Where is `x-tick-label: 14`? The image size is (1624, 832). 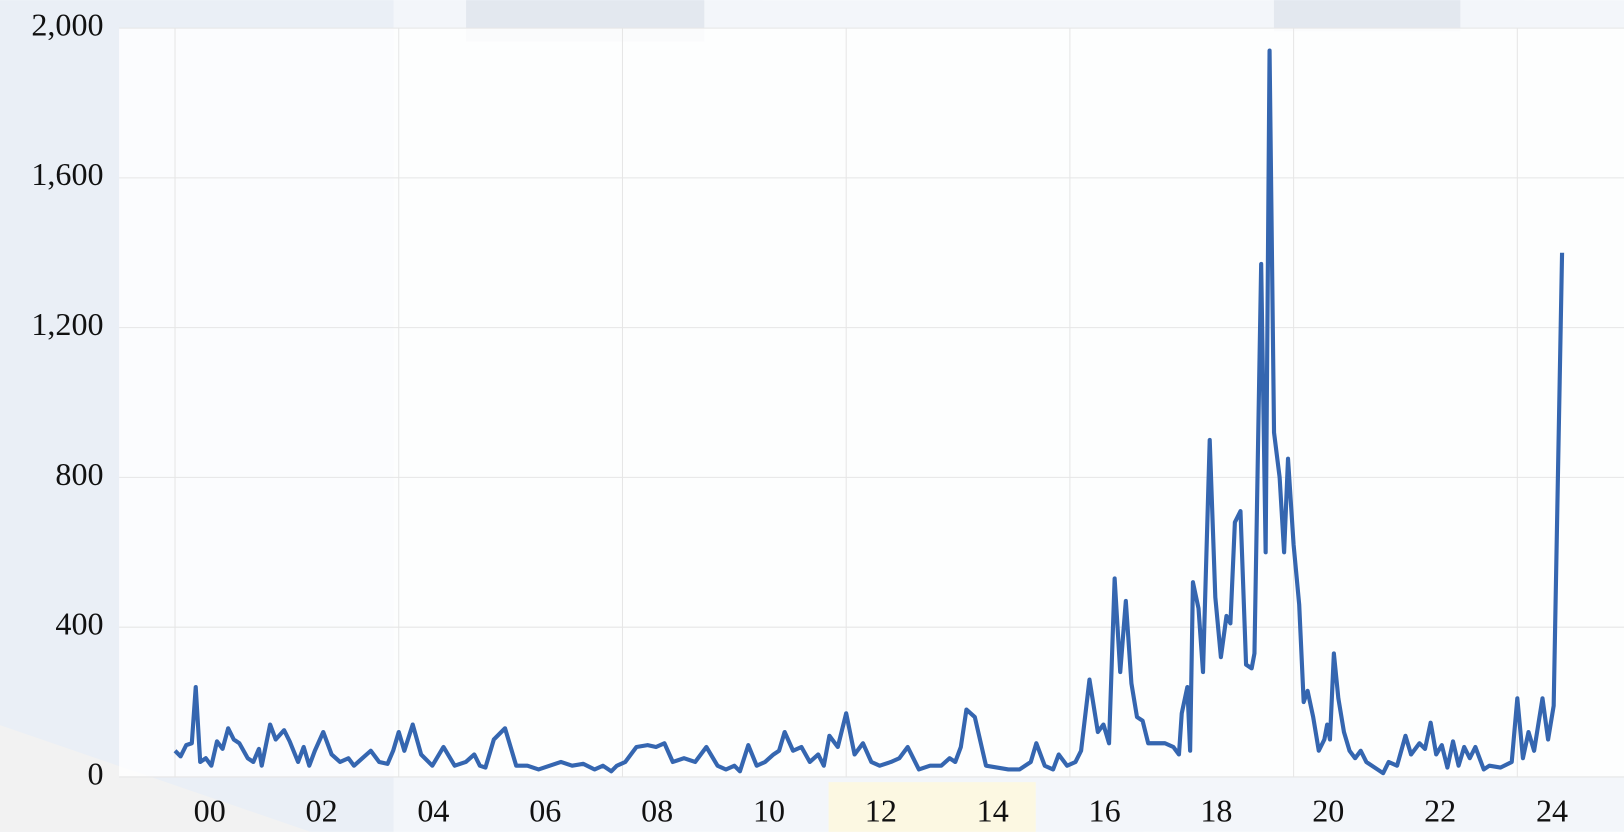
x-tick-label: 14 is located at coordinates (993, 811).